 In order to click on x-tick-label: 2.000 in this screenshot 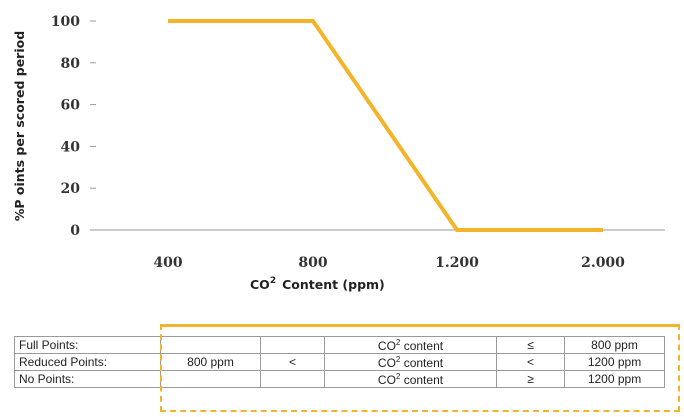, I will do `click(603, 263)`.